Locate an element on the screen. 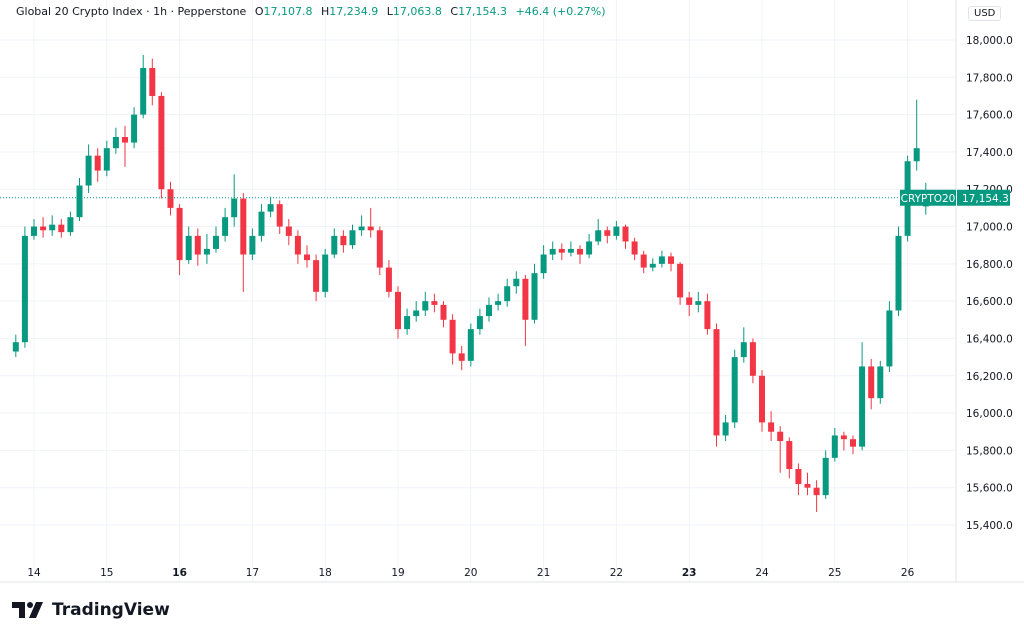 Image resolution: width=1024 pixels, height=638 pixels. close-value: 17,154.3 is located at coordinates (483, 11).